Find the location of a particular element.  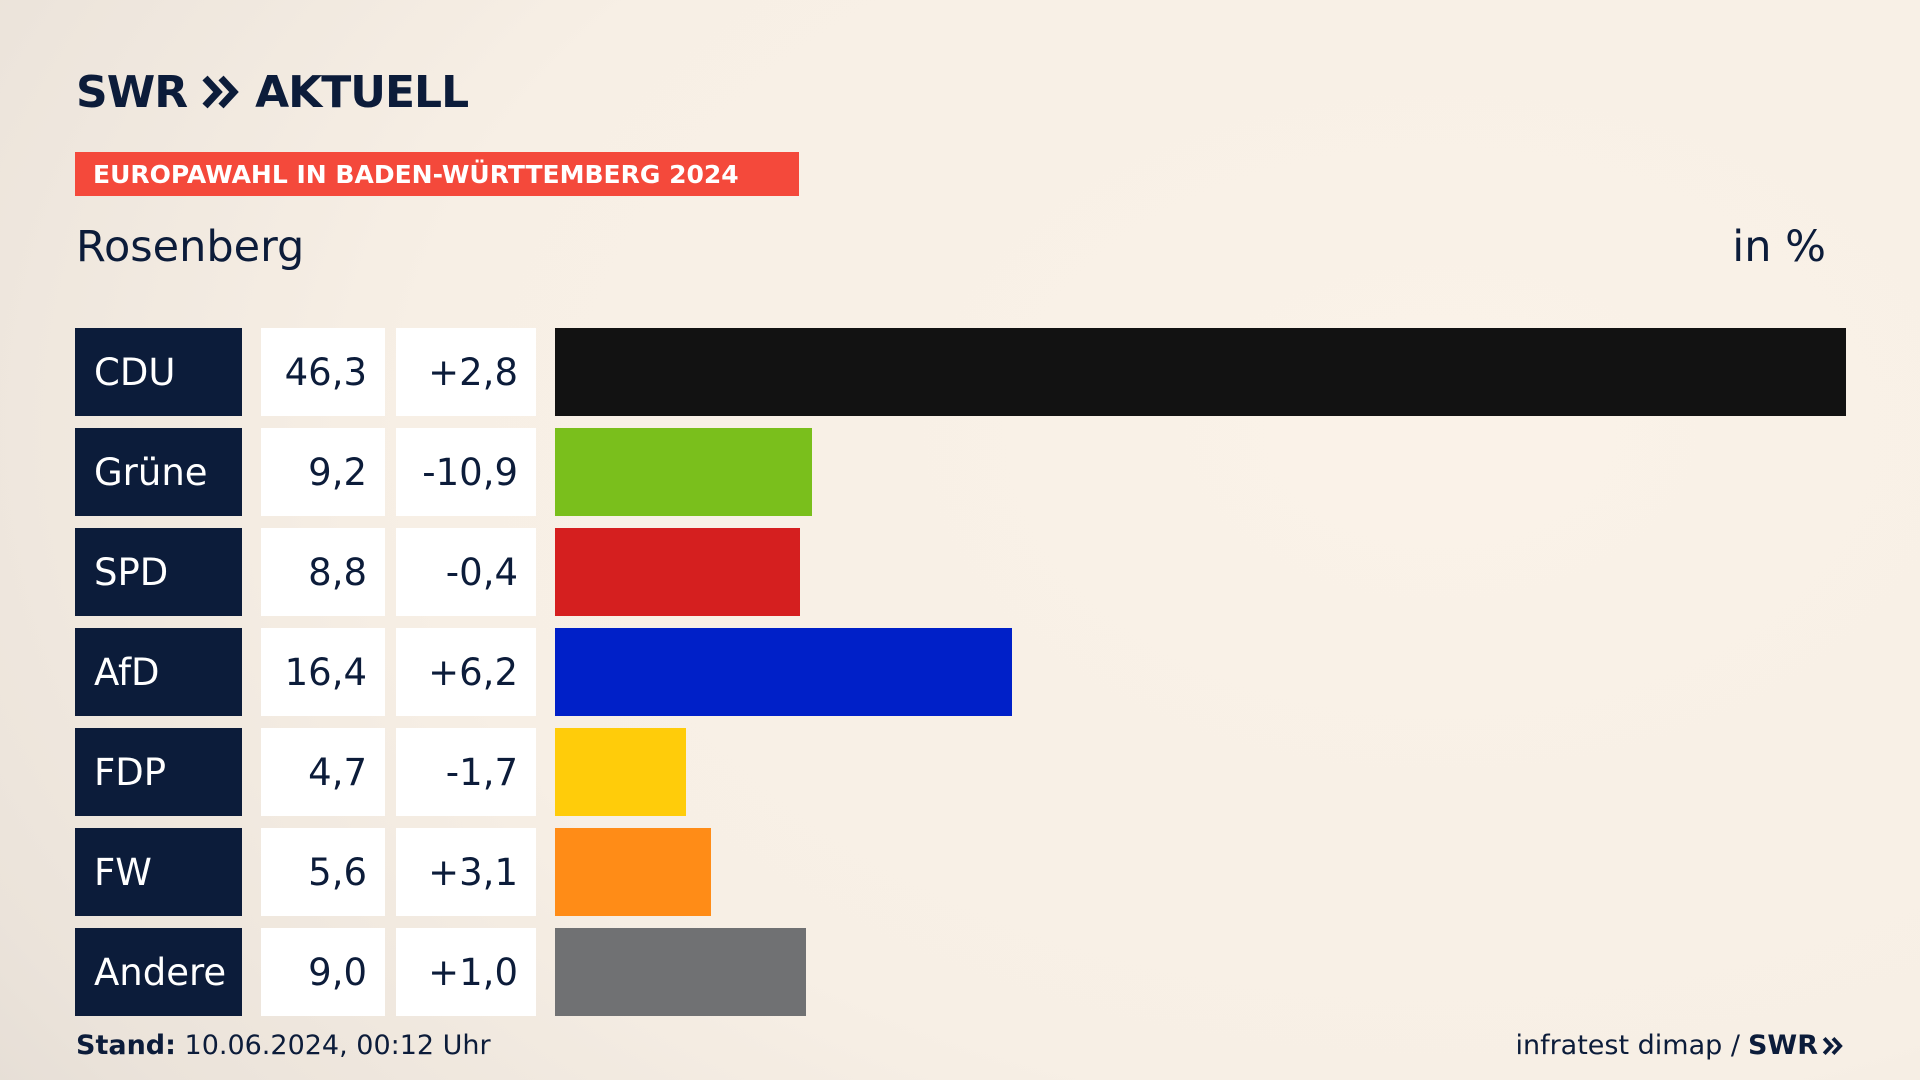

party-row: AfD 16,4 +6,2 is located at coordinates (960, 672).